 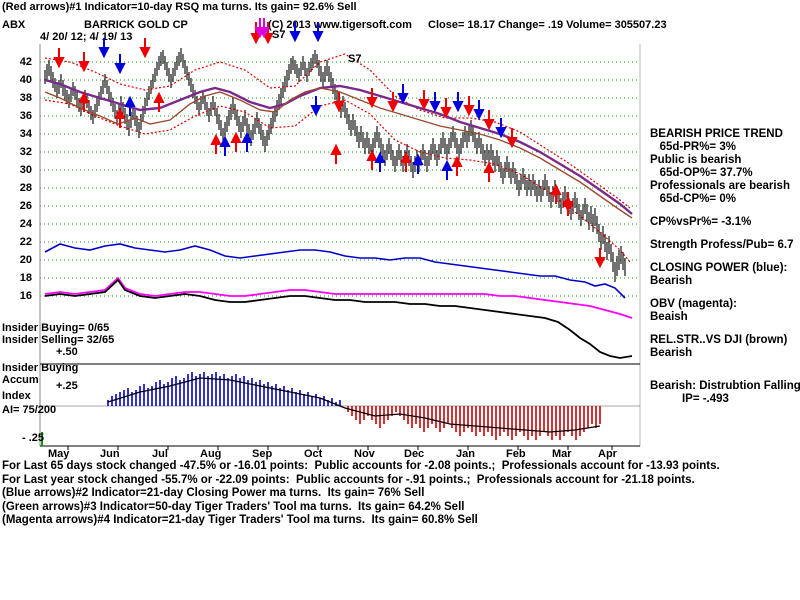 What do you see at coordinates (671, 353) in the screenshot?
I see `right-line-18: Bearish` at bounding box center [671, 353].